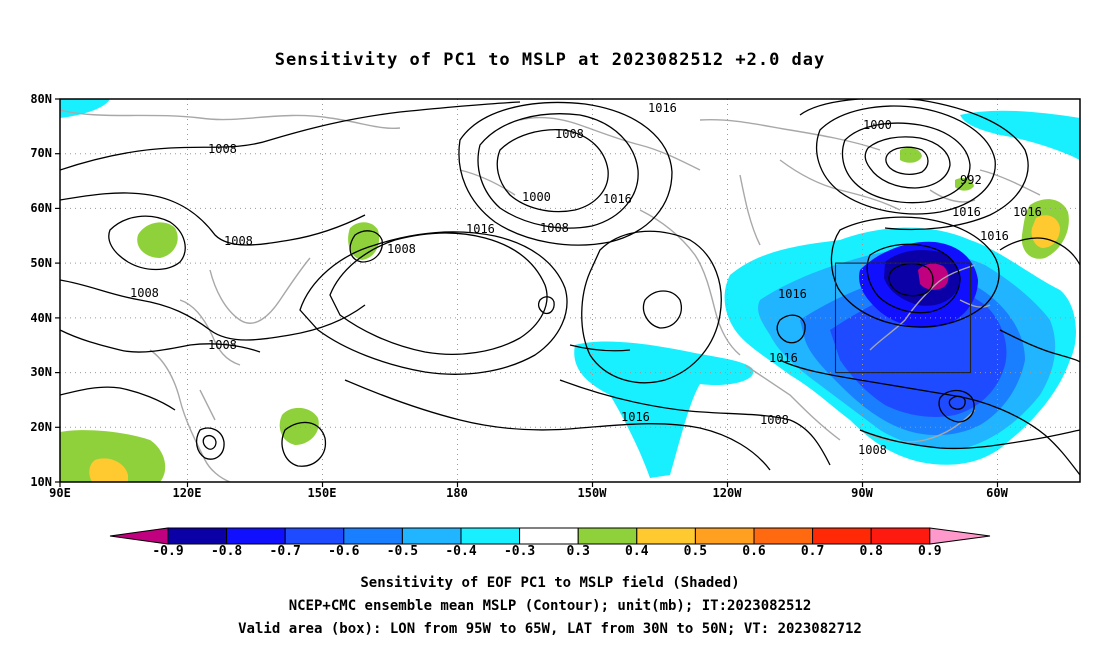 Image resolution: width=1100 pixels, height=650 pixels. I want to click on colorbar, so click(550, 536).